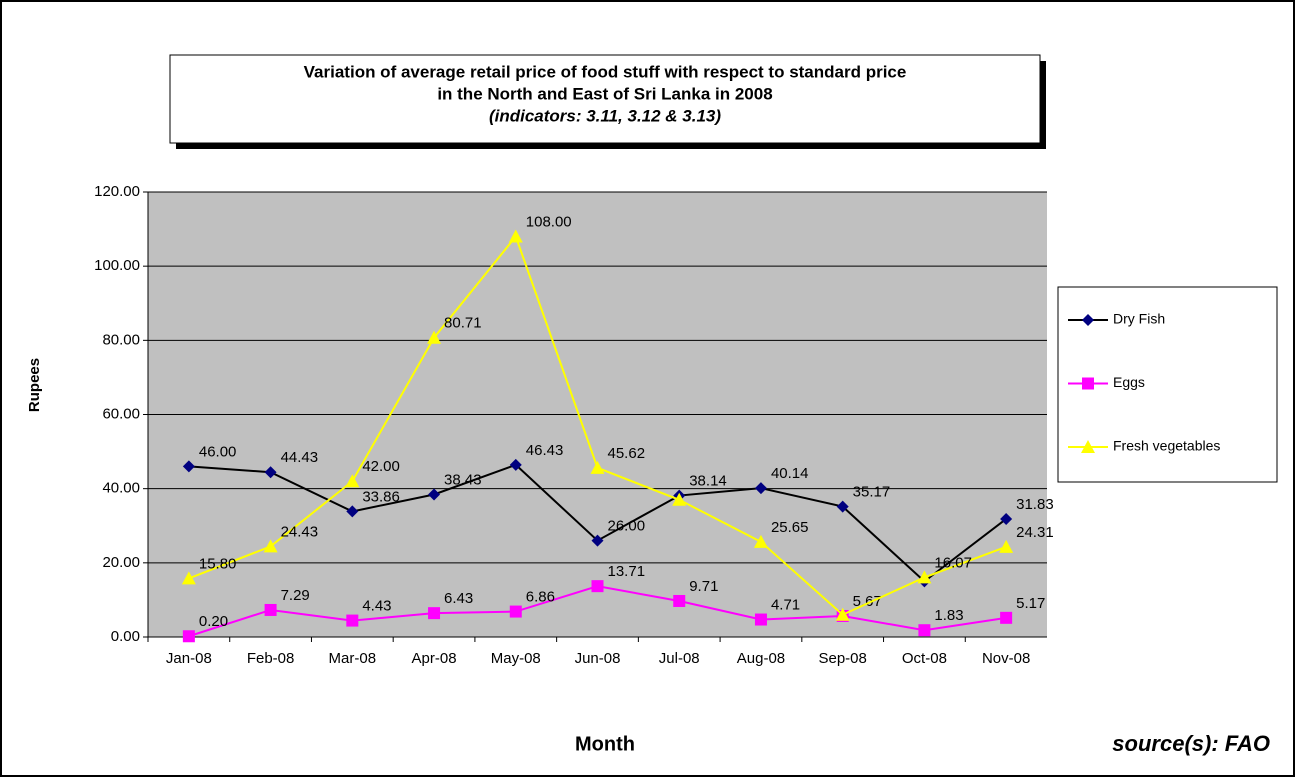  What do you see at coordinates (516, 658) in the screenshot?
I see `x-tick-label: May-08` at bounding box center [516, 658].